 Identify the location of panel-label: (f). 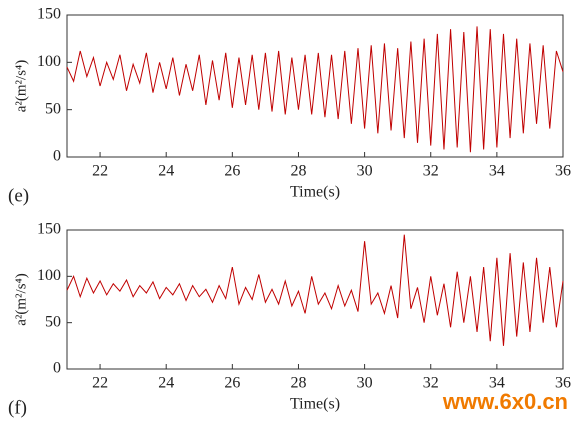
(17, 407).